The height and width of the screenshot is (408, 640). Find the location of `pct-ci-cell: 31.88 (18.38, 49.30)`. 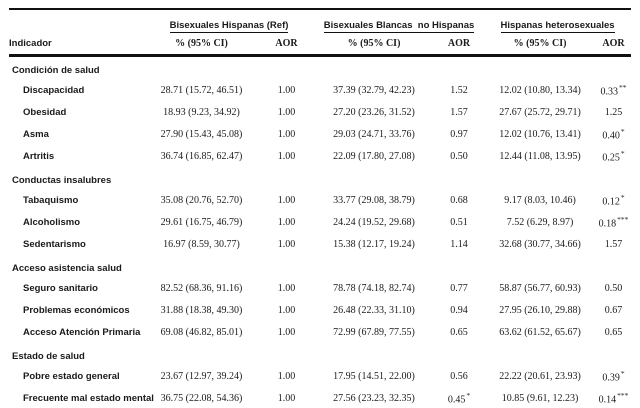

pct-ci-cell: 31.88 (18.38, 49.30) is located at coordinates (201, 310).